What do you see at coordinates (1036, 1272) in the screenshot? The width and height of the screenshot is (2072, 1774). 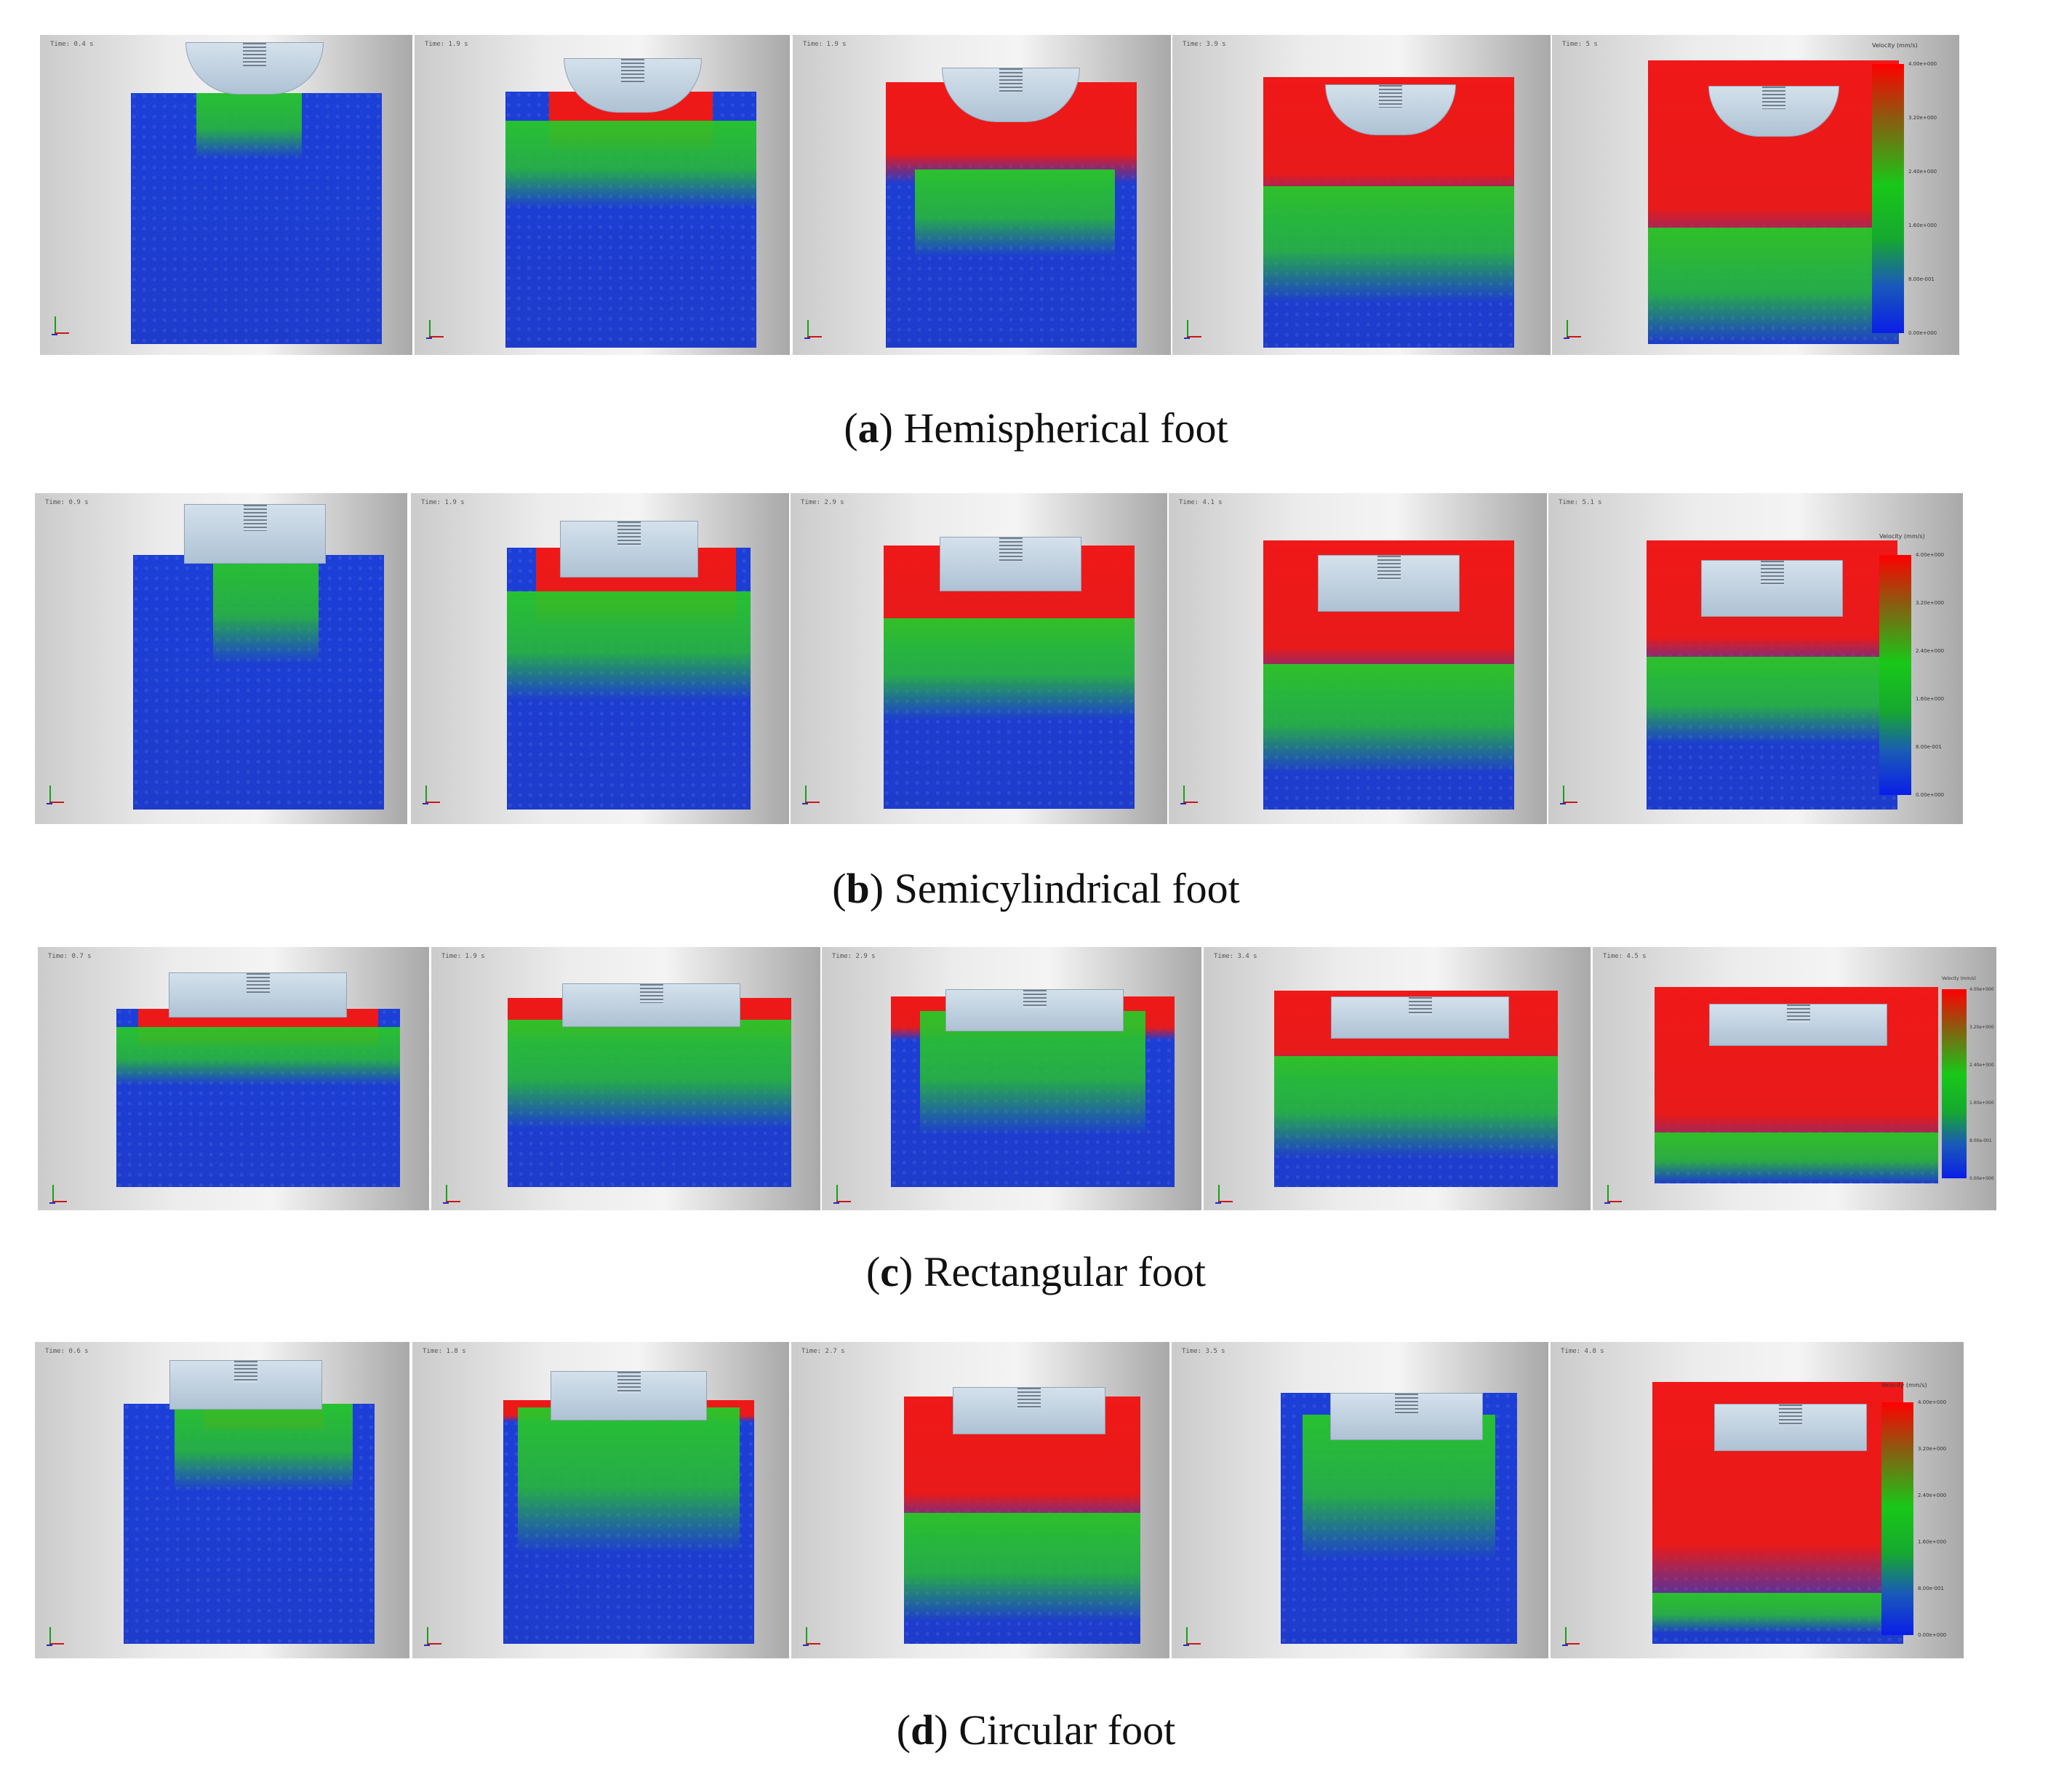 I see `caption-c: (c) Rectangular foot` at bounding box center [1036, 1272].